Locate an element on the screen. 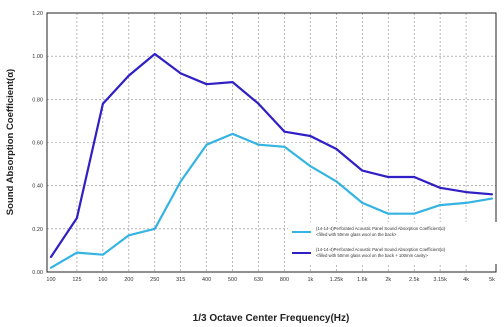  x-tick-label: 1k is located at coordinates (311, 280).